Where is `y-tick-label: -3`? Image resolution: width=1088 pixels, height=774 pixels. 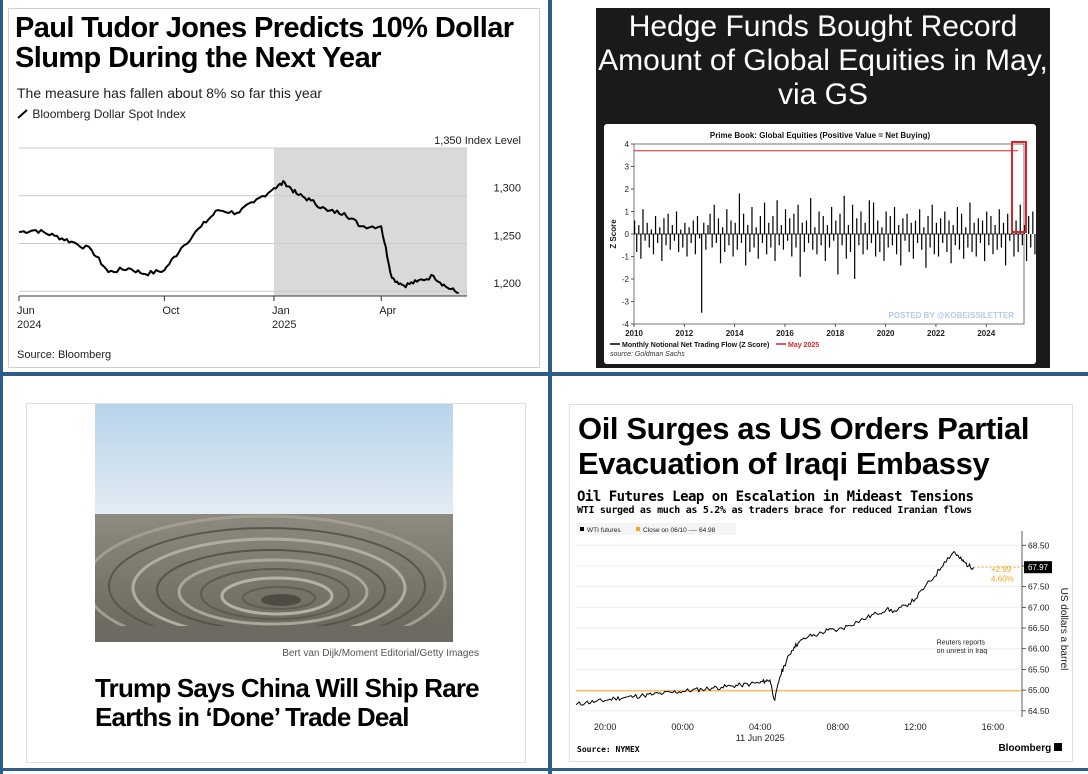 y-tick-label: -3 is located at coordinates (626, 302).